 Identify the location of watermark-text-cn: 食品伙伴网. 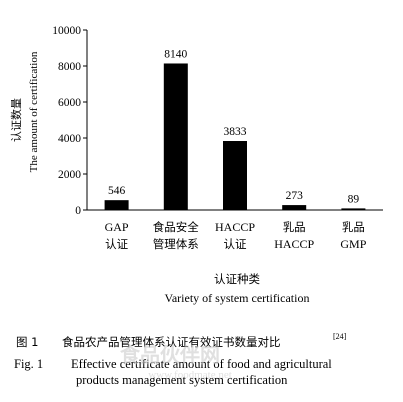
(170, 355).